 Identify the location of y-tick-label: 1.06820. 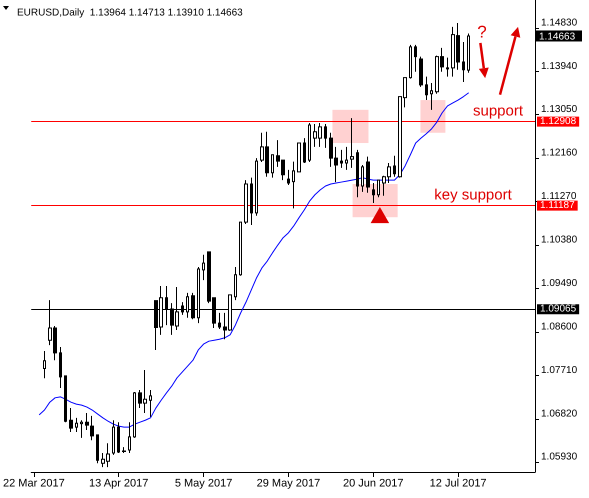
(559, 414).